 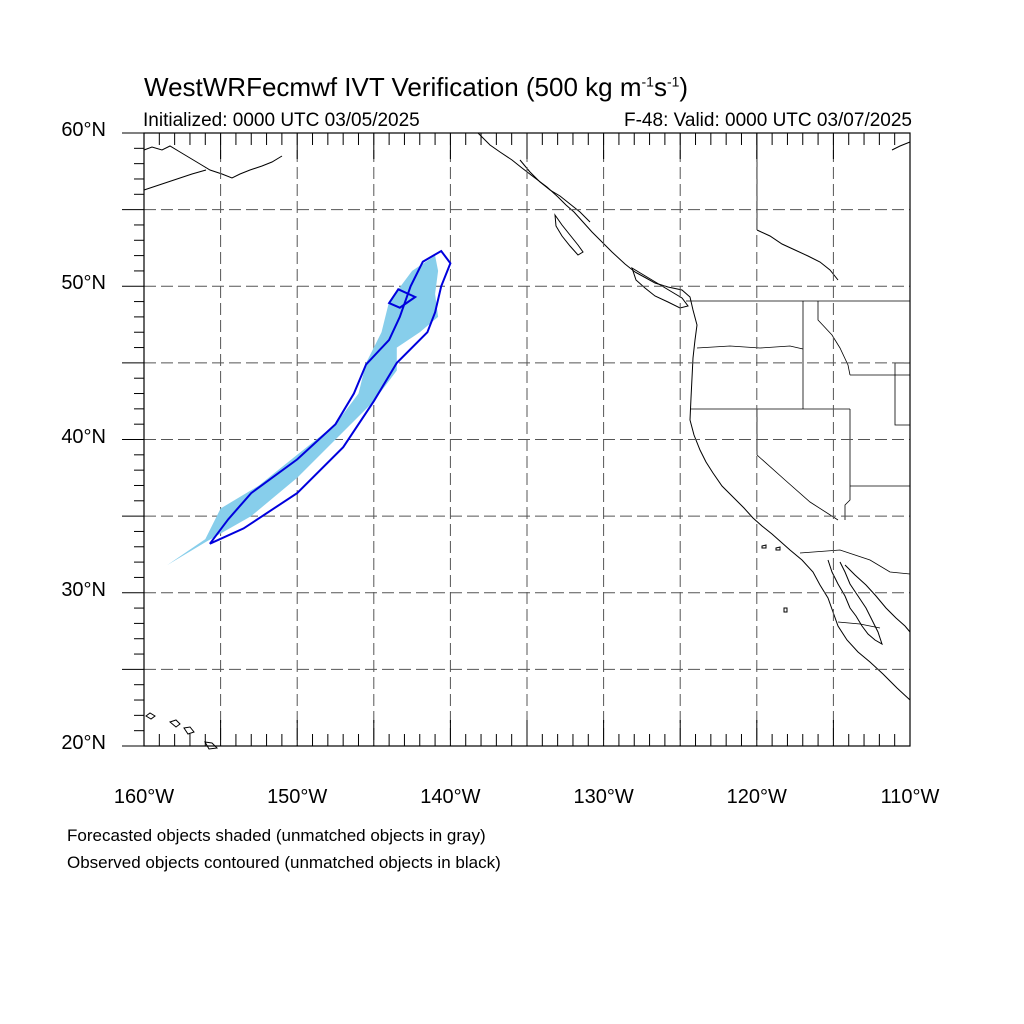 I want to click on observed-object-contour, so click(x=330, y=397).